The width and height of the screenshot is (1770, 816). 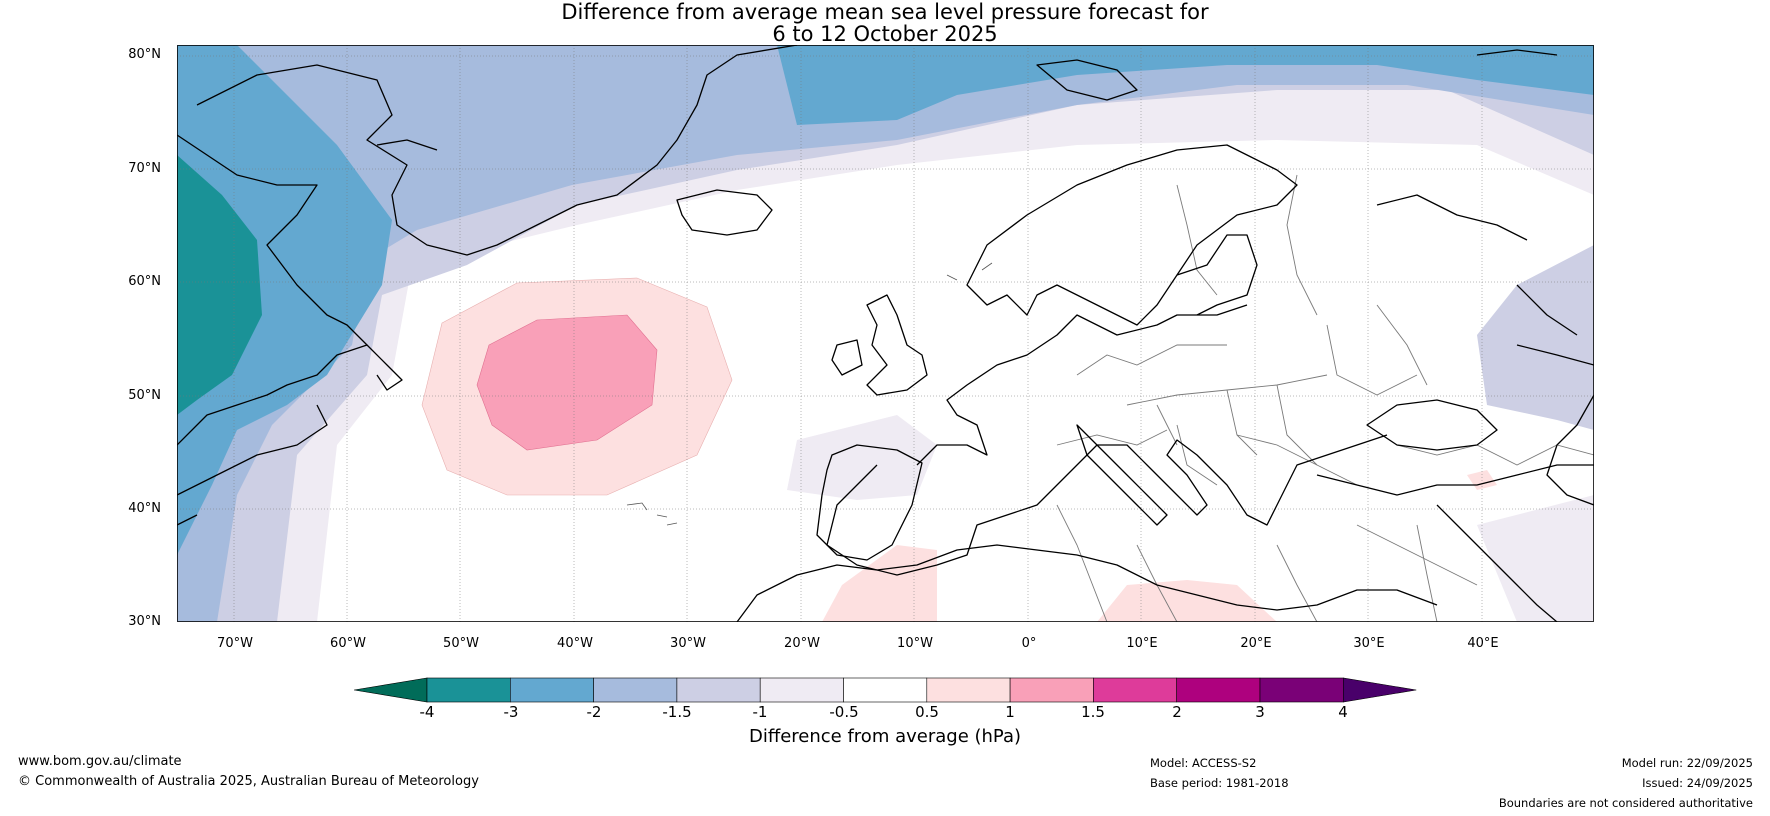 I want to click on lat-label-50n: 50°N, so click(x=144, y=395).